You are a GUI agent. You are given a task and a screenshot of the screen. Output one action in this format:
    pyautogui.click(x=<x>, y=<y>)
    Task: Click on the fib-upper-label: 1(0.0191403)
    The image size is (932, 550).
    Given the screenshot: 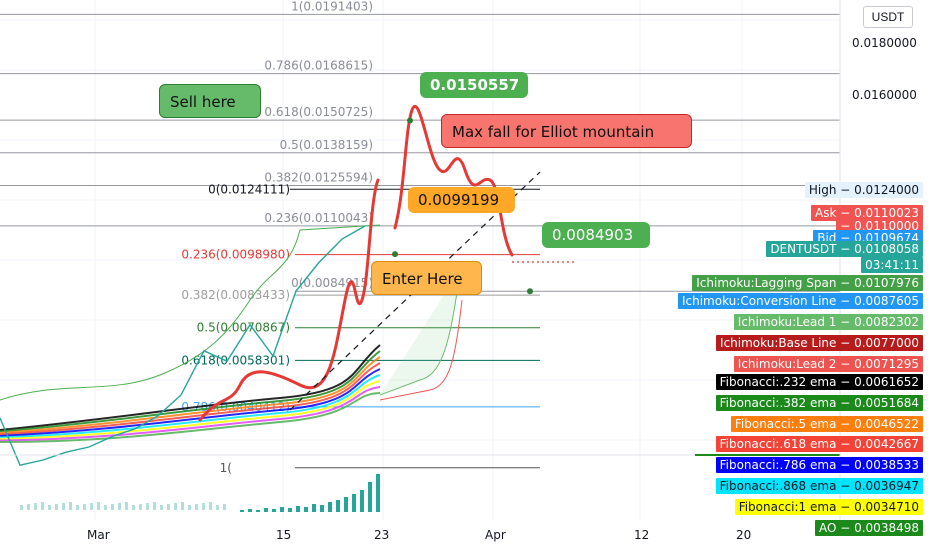 What is the action you would take?
    pyautogui.click(x=332, y=6)
    